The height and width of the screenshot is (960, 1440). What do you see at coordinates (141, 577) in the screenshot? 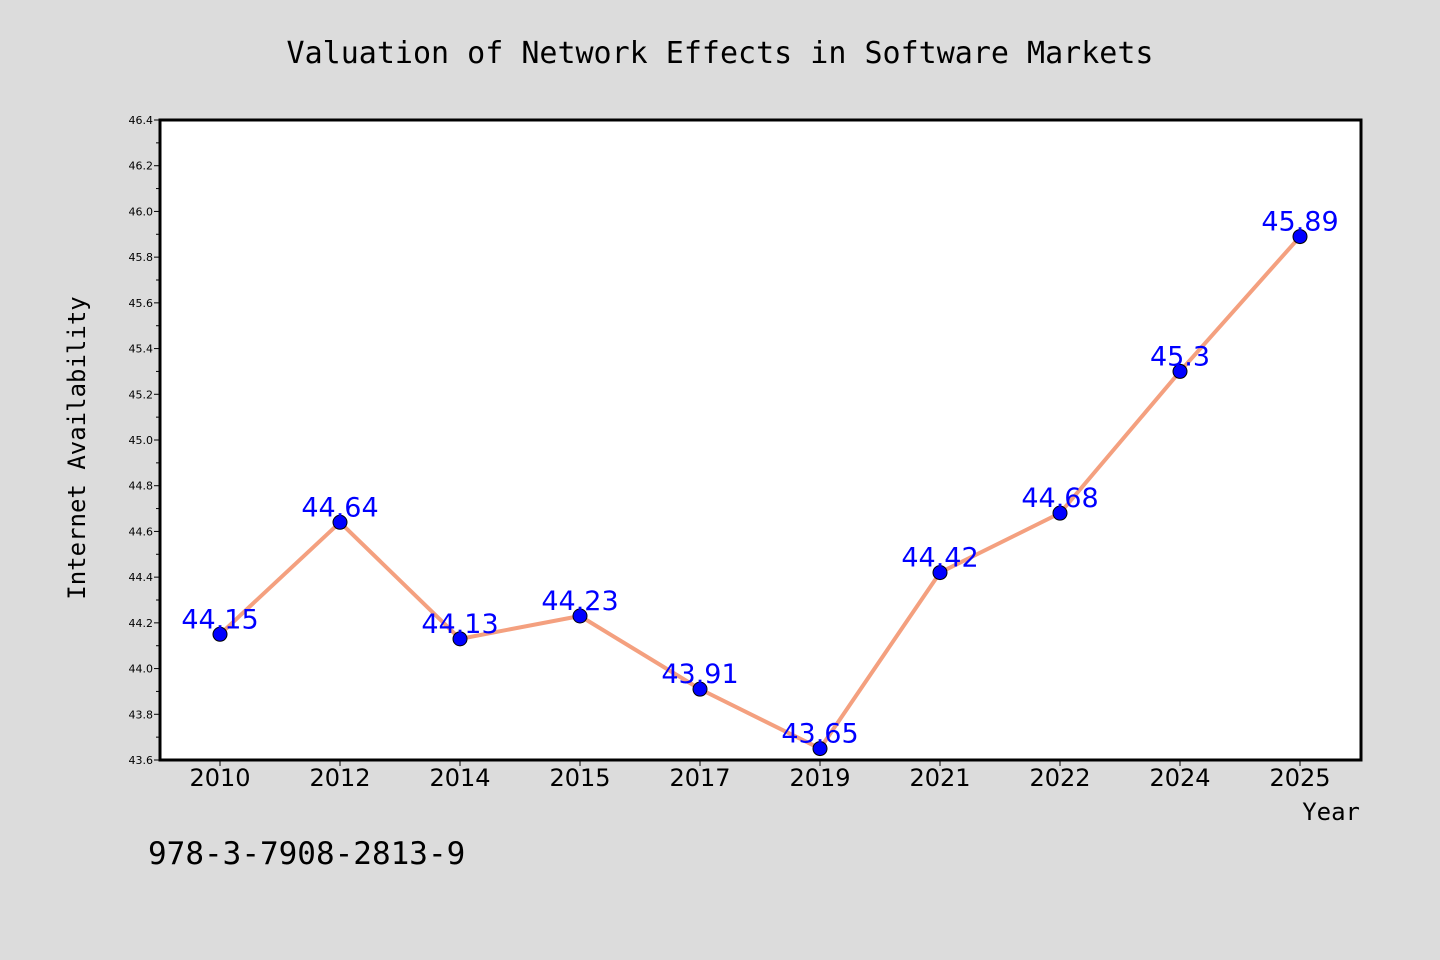
I see `y-tick-label: 44.4` at bounding box center [141, 577].